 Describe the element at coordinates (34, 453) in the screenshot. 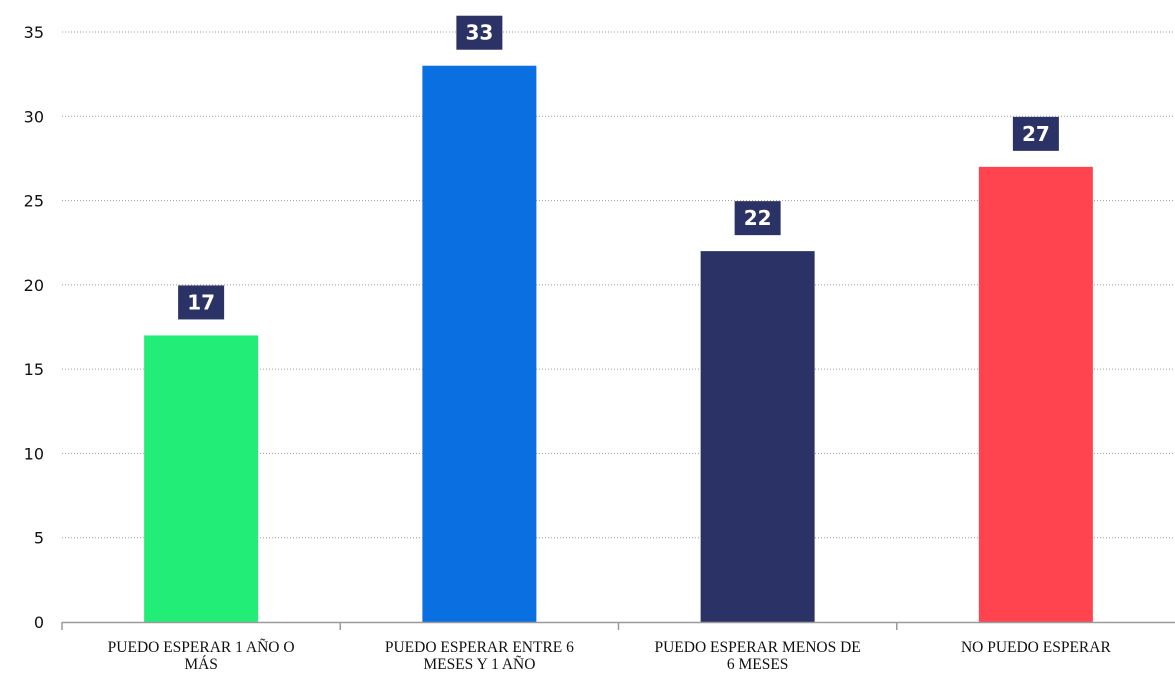

I see `y-tick-label-2: 10` at that location.